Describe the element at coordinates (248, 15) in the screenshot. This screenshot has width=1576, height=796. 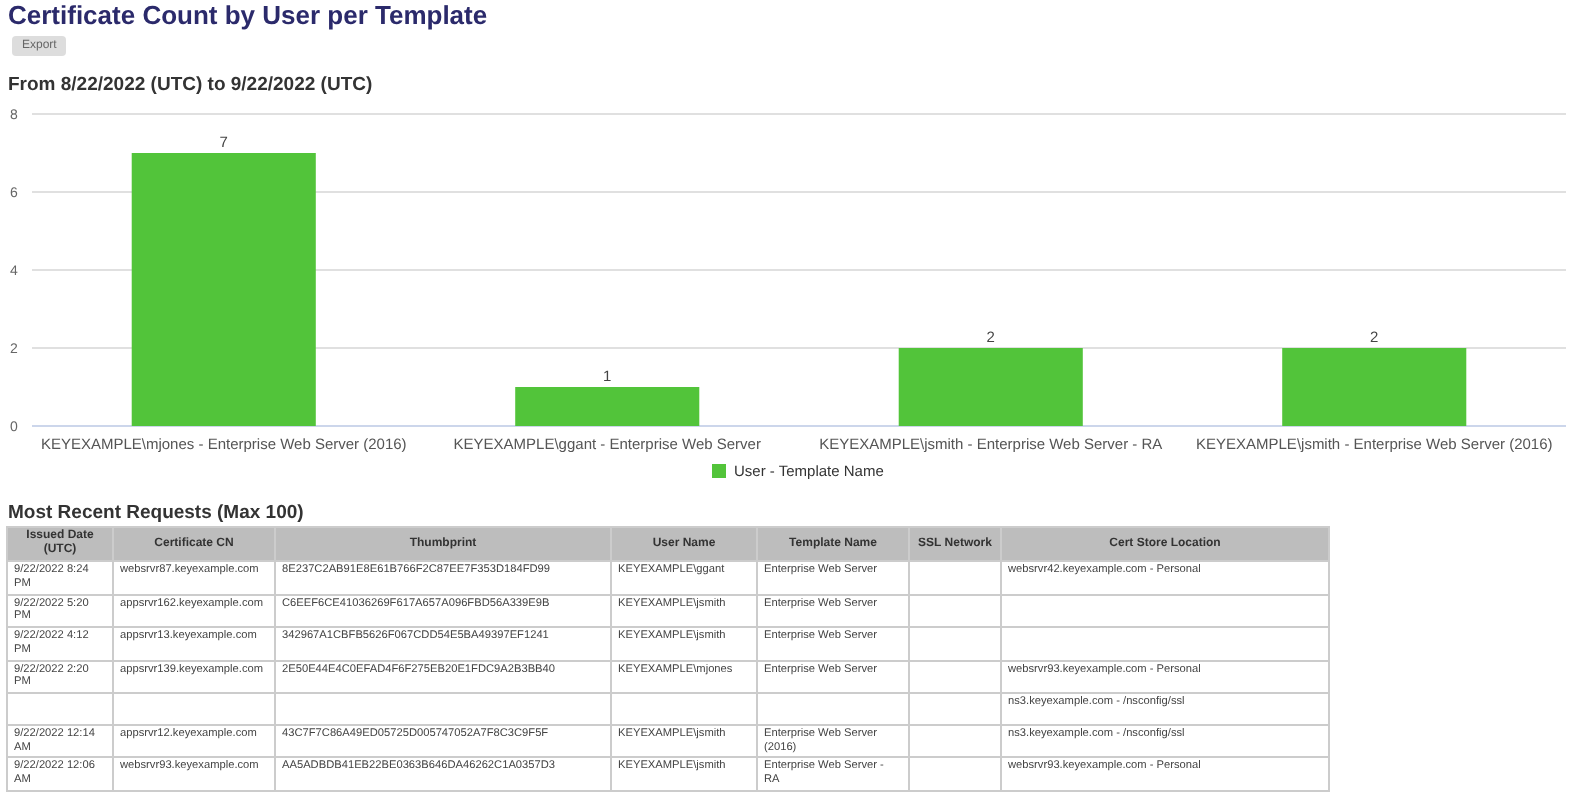
I see `chart-title: Certificate Count by User per Template` at that location.